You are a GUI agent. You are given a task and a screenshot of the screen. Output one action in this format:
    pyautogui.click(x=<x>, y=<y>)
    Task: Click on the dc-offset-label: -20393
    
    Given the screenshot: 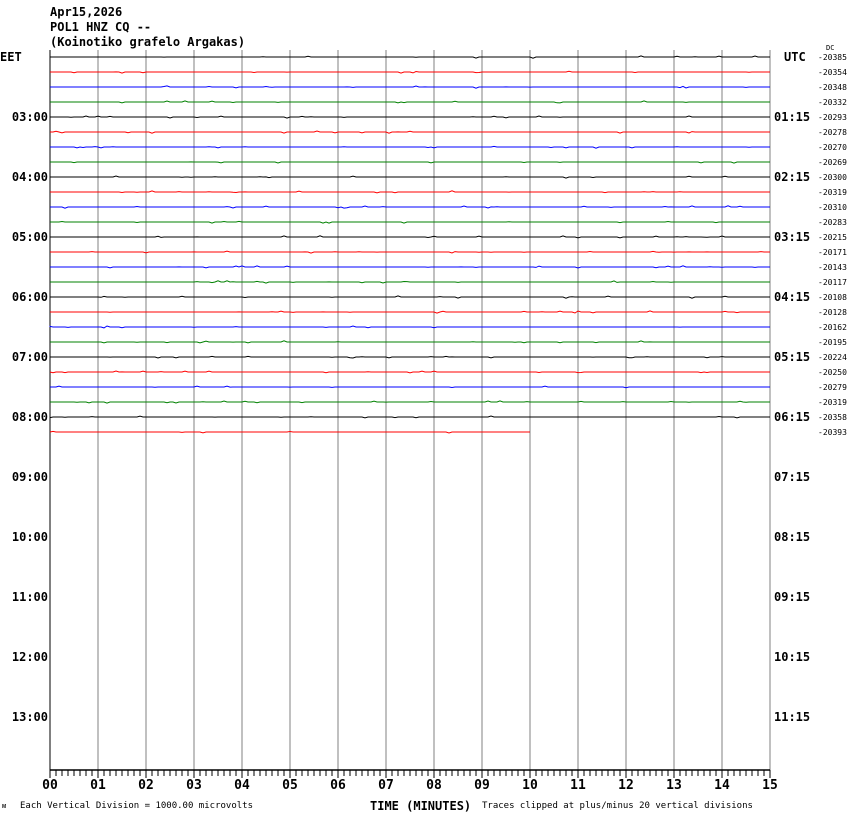 What is the action you would take?
    pyautogui.click(x=832, y=432)
    